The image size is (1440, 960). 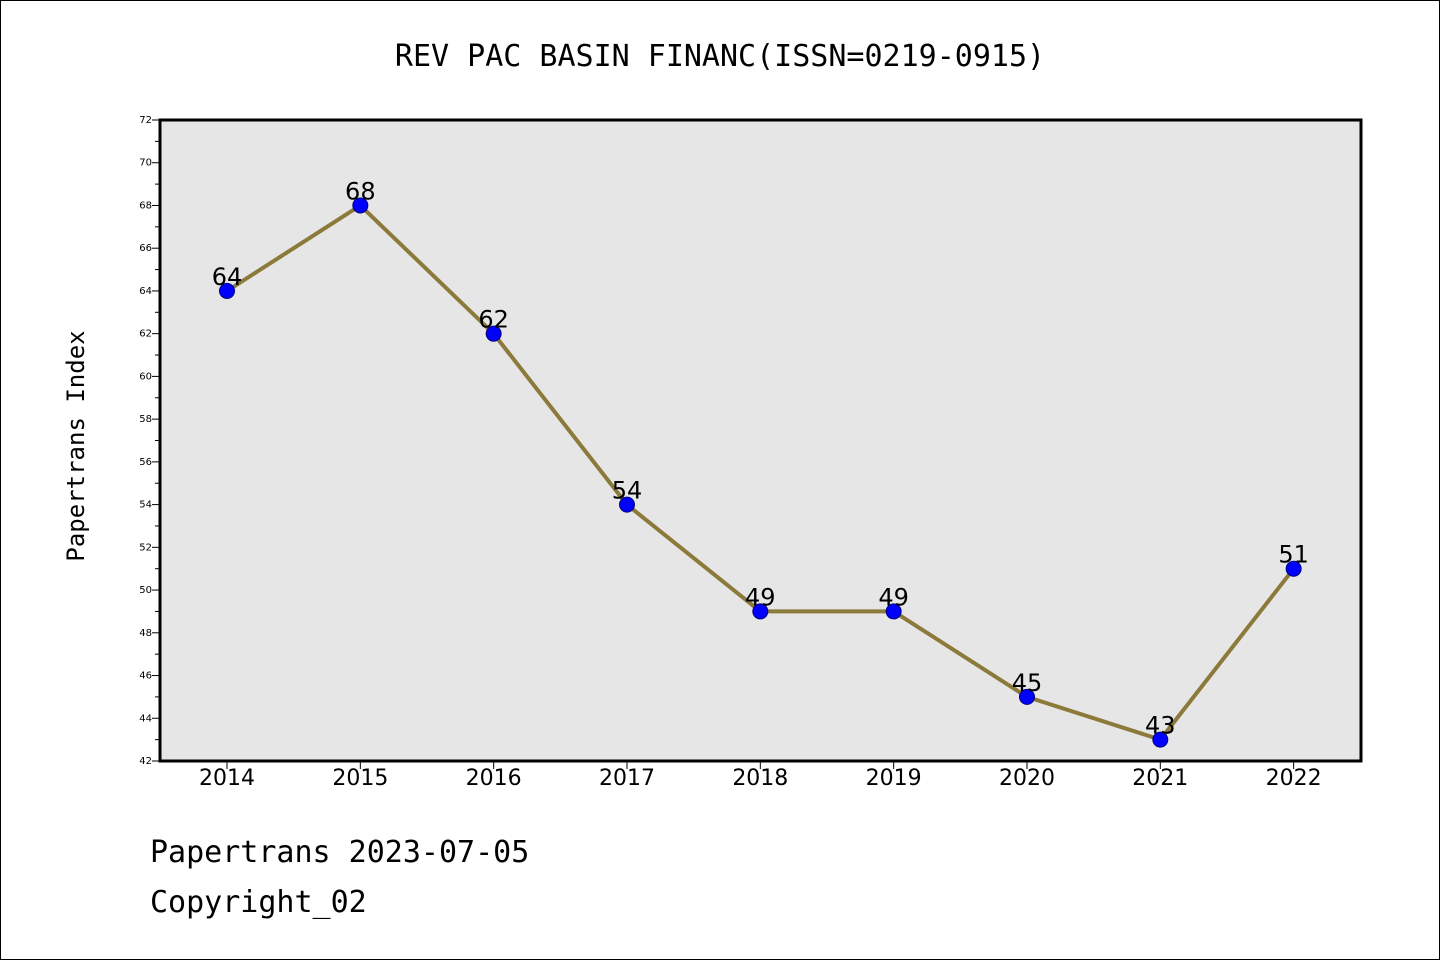 I want to click on data-label: 45, so click(x=1027, y=683).